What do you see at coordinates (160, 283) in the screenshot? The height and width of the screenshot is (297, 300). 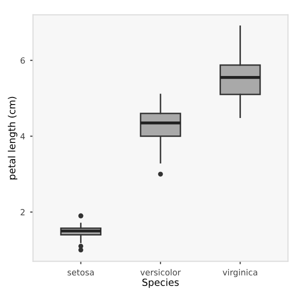 I see `x-axis-title: Species` at bounding box center [160, 283].